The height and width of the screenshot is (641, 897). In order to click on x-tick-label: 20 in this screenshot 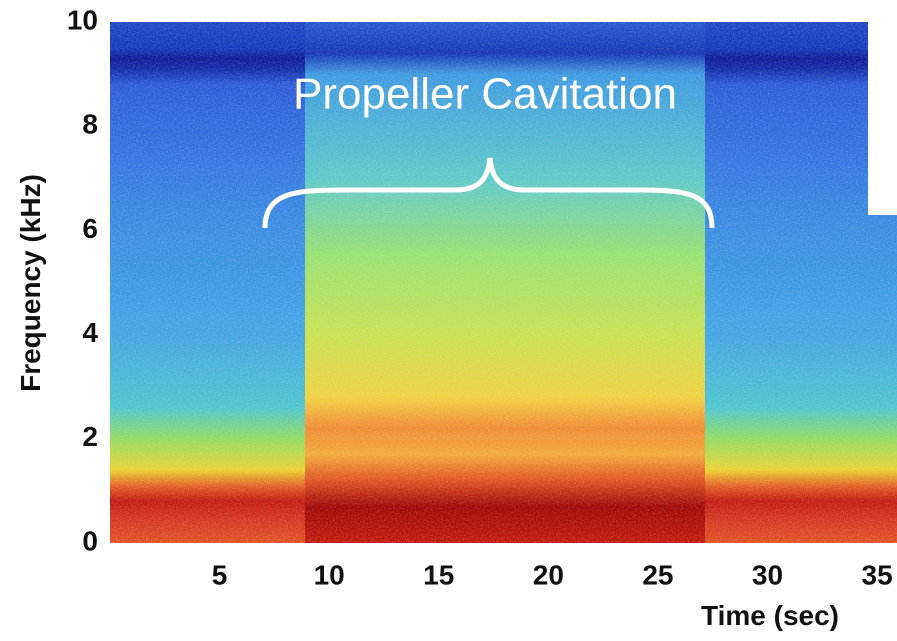, I will do `click(548, 574)`.